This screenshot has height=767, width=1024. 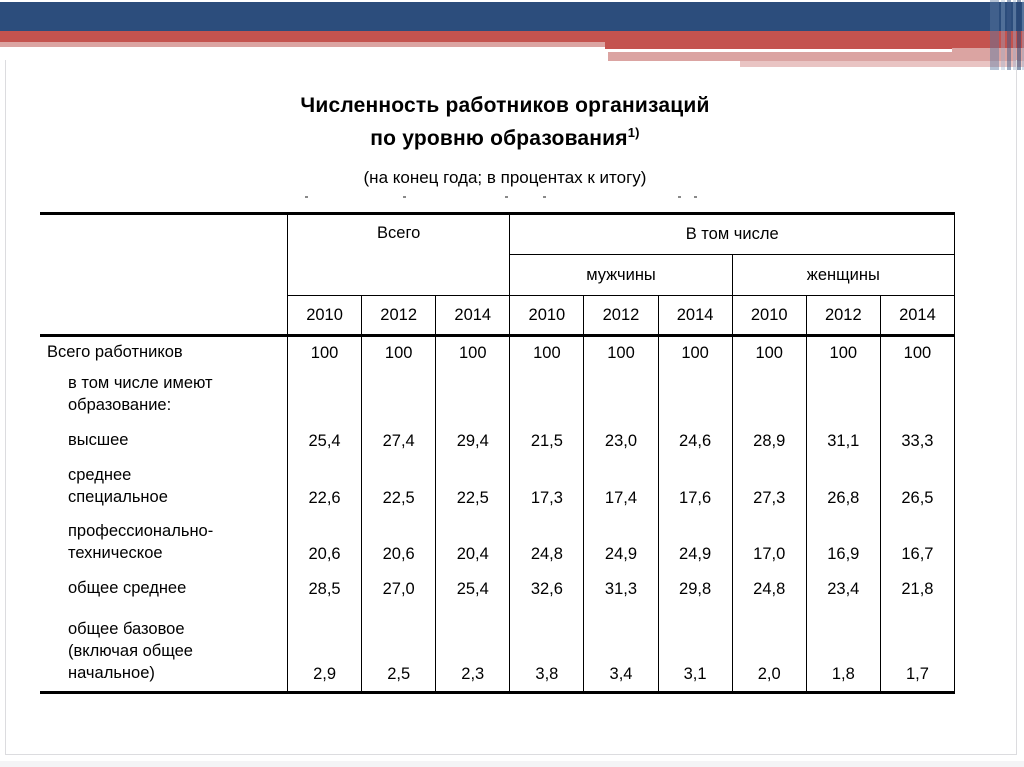 I want to click on table-cell: 17,4, so click(x=620, y=486).